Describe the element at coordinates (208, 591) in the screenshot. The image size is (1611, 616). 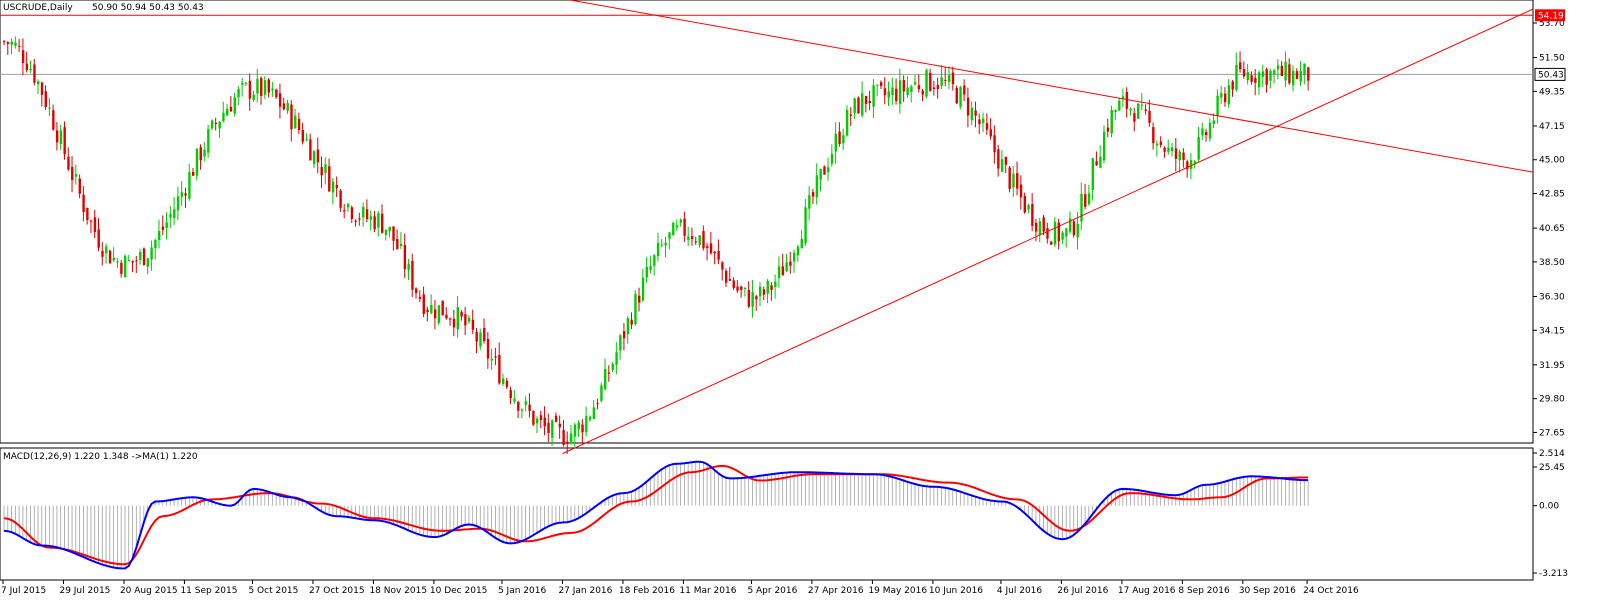
I see `time-tick-label: 11 Sep 2015` at that location.